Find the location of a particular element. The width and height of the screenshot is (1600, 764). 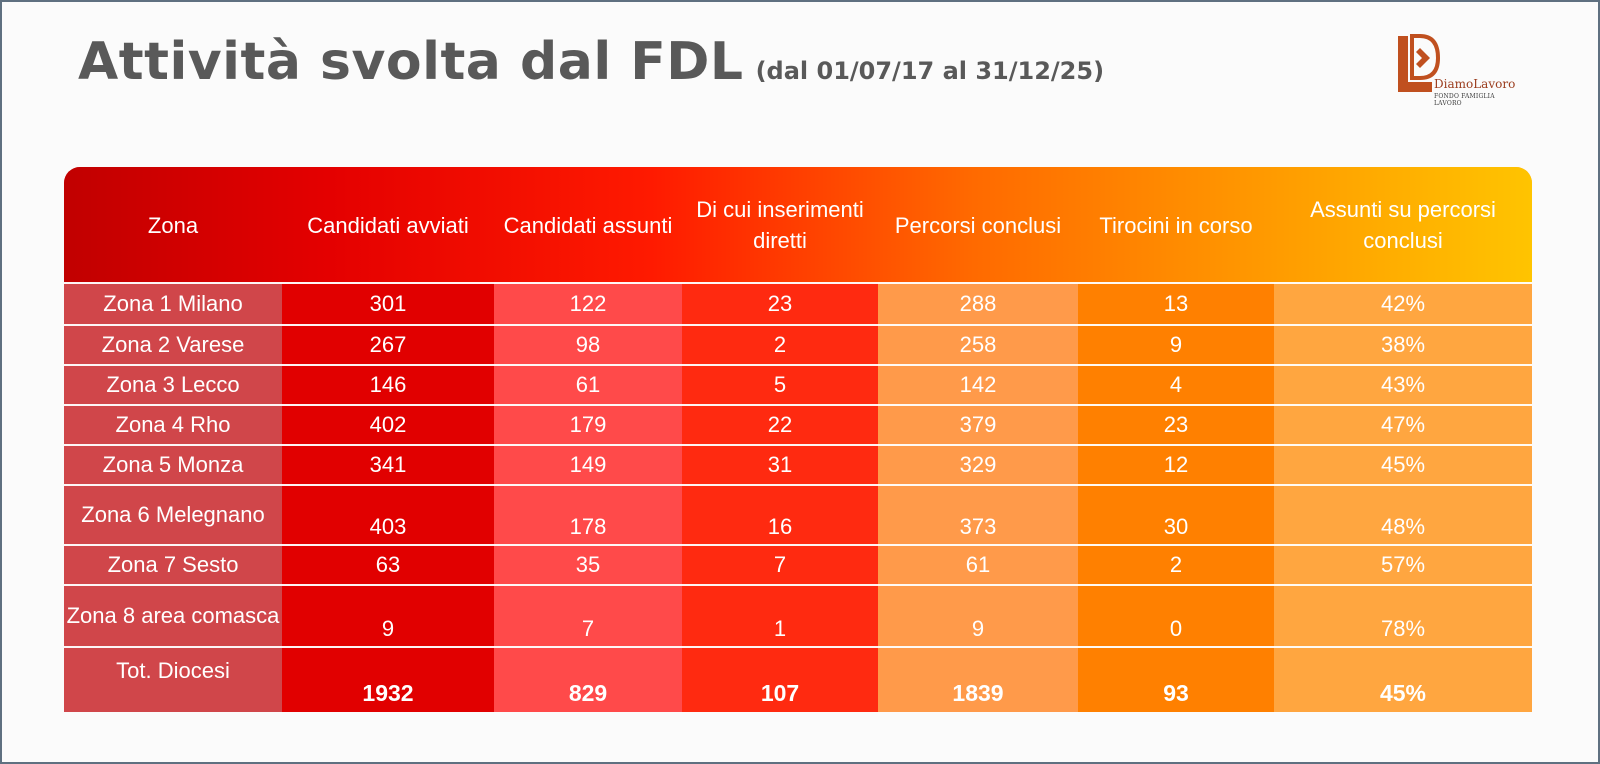

table-cell-tirocini: 0 is located at coordinates (1176, 628).